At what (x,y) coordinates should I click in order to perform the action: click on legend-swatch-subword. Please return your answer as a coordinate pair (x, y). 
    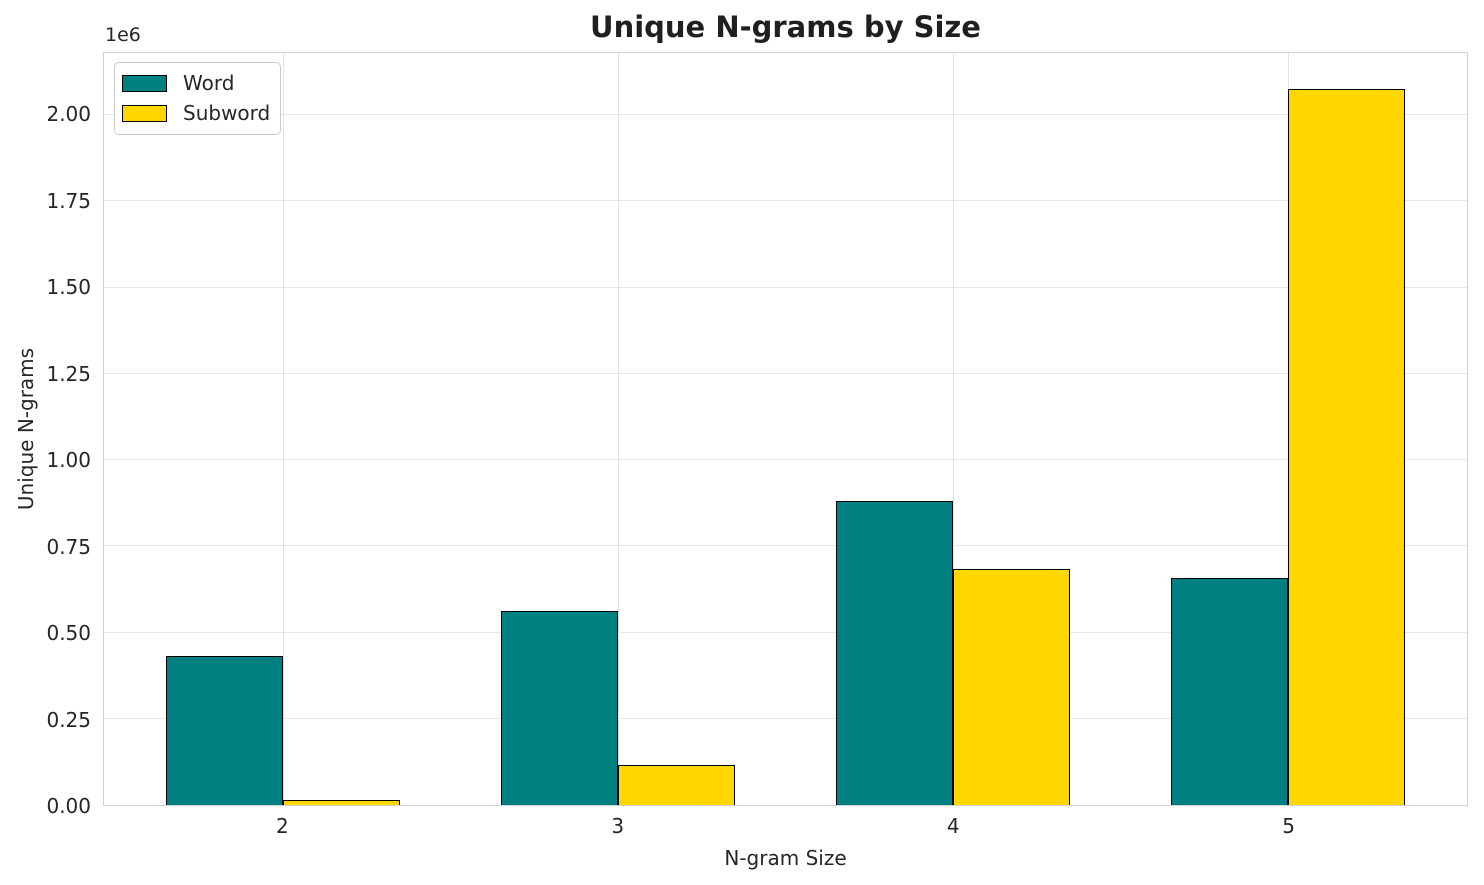
    Looking at the image, I should click on (144, 113).